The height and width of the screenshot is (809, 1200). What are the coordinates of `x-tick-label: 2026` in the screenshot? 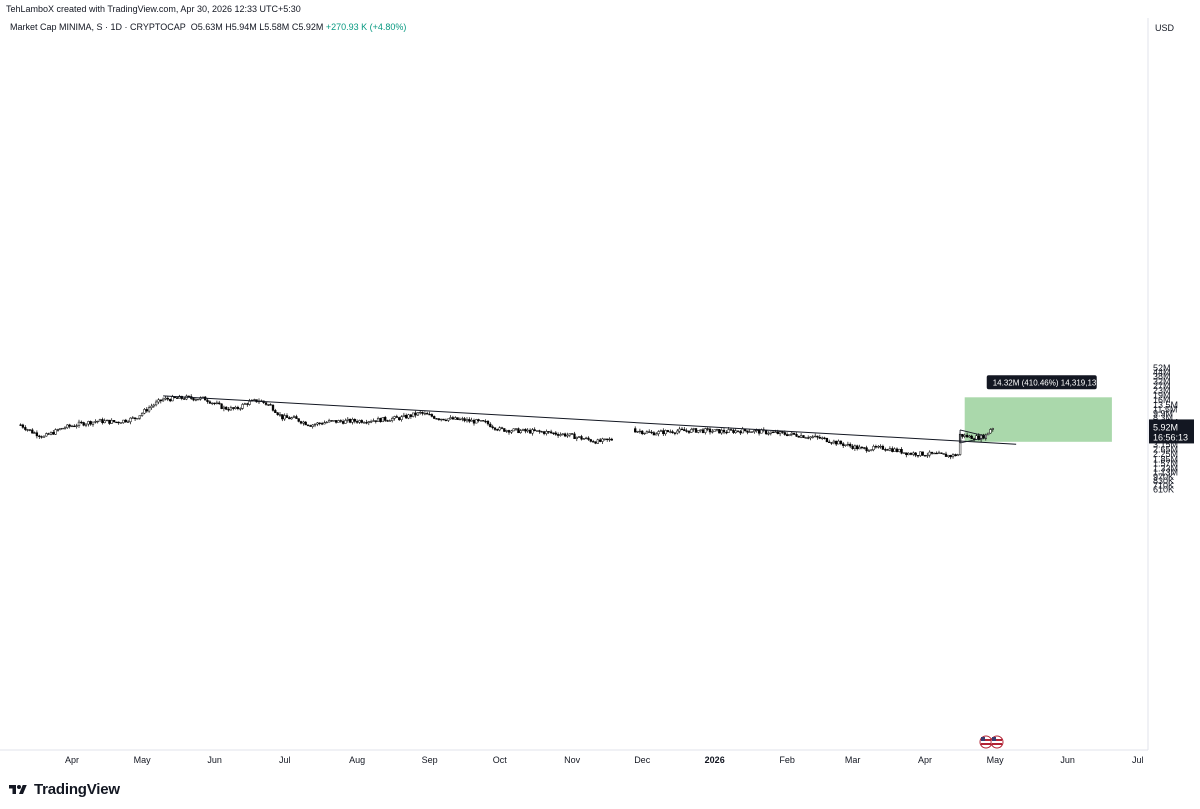 It's located at (715, 760).